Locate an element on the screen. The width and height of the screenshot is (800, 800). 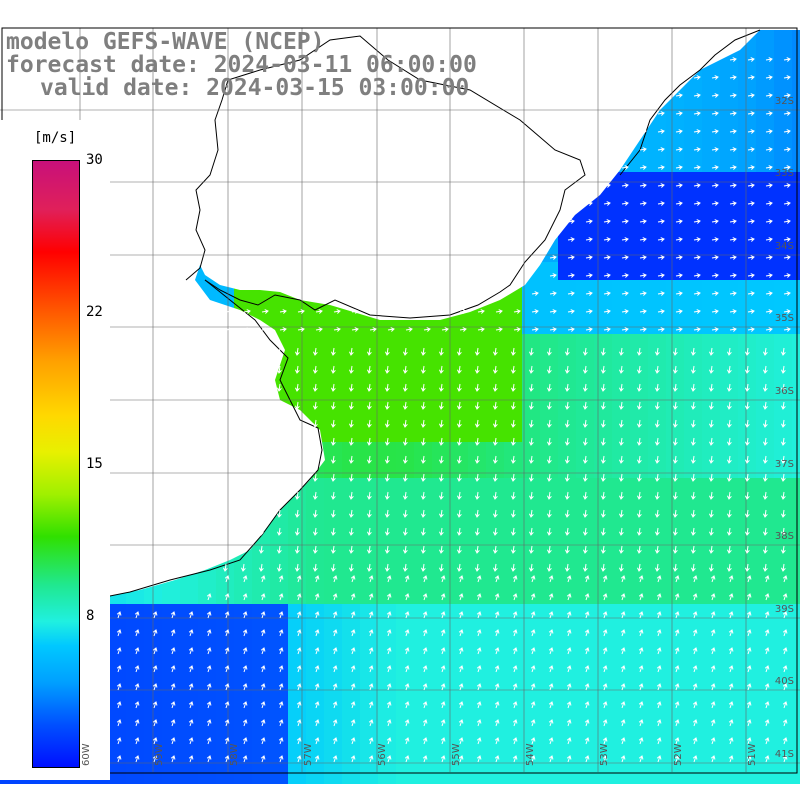
legend-tick-22: 22 is located at coordinates (94, 312).